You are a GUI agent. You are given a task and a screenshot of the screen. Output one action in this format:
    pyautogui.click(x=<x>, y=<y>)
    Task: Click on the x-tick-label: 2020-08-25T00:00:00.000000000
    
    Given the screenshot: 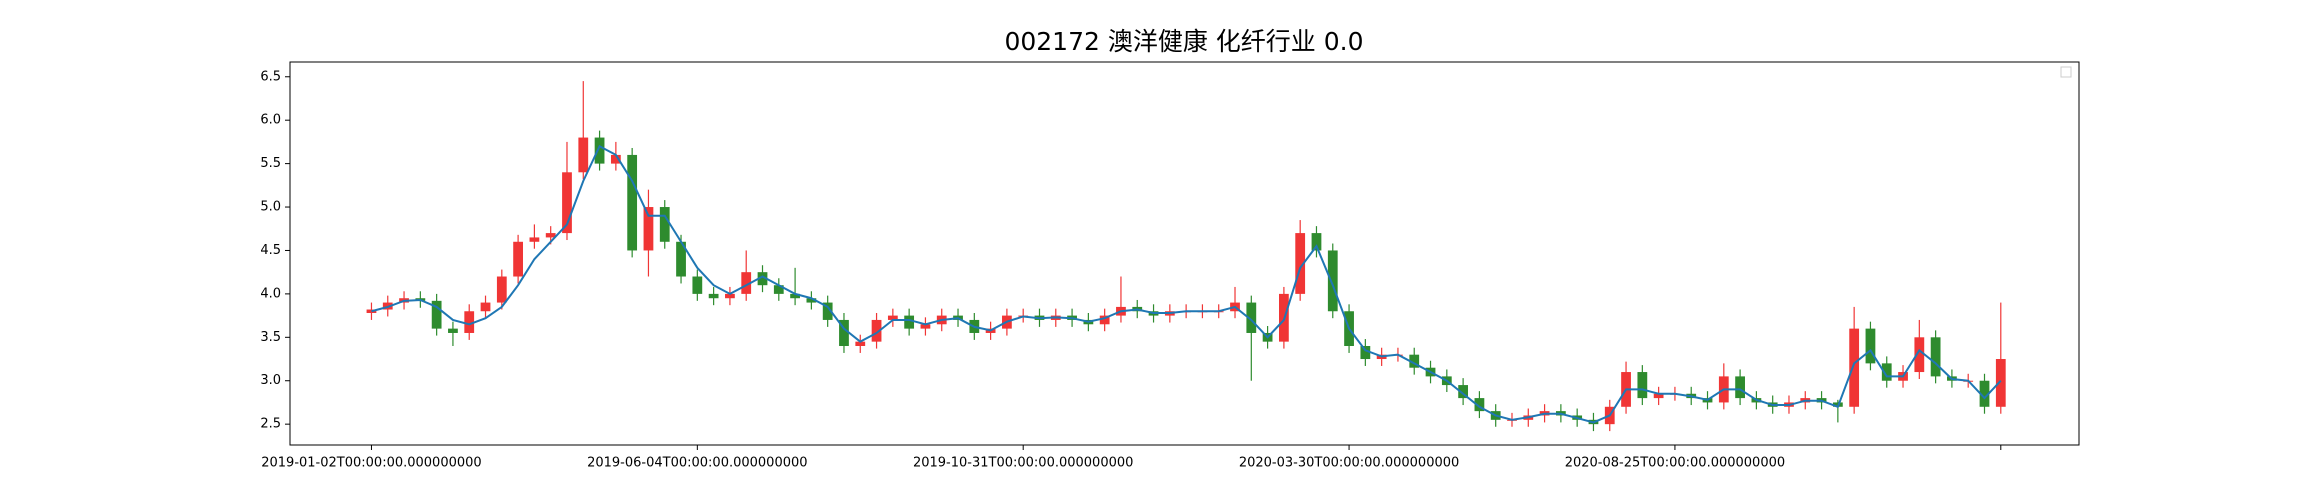 What is the action you would take?
    pyautogui.click(x=1675, y=463)
    